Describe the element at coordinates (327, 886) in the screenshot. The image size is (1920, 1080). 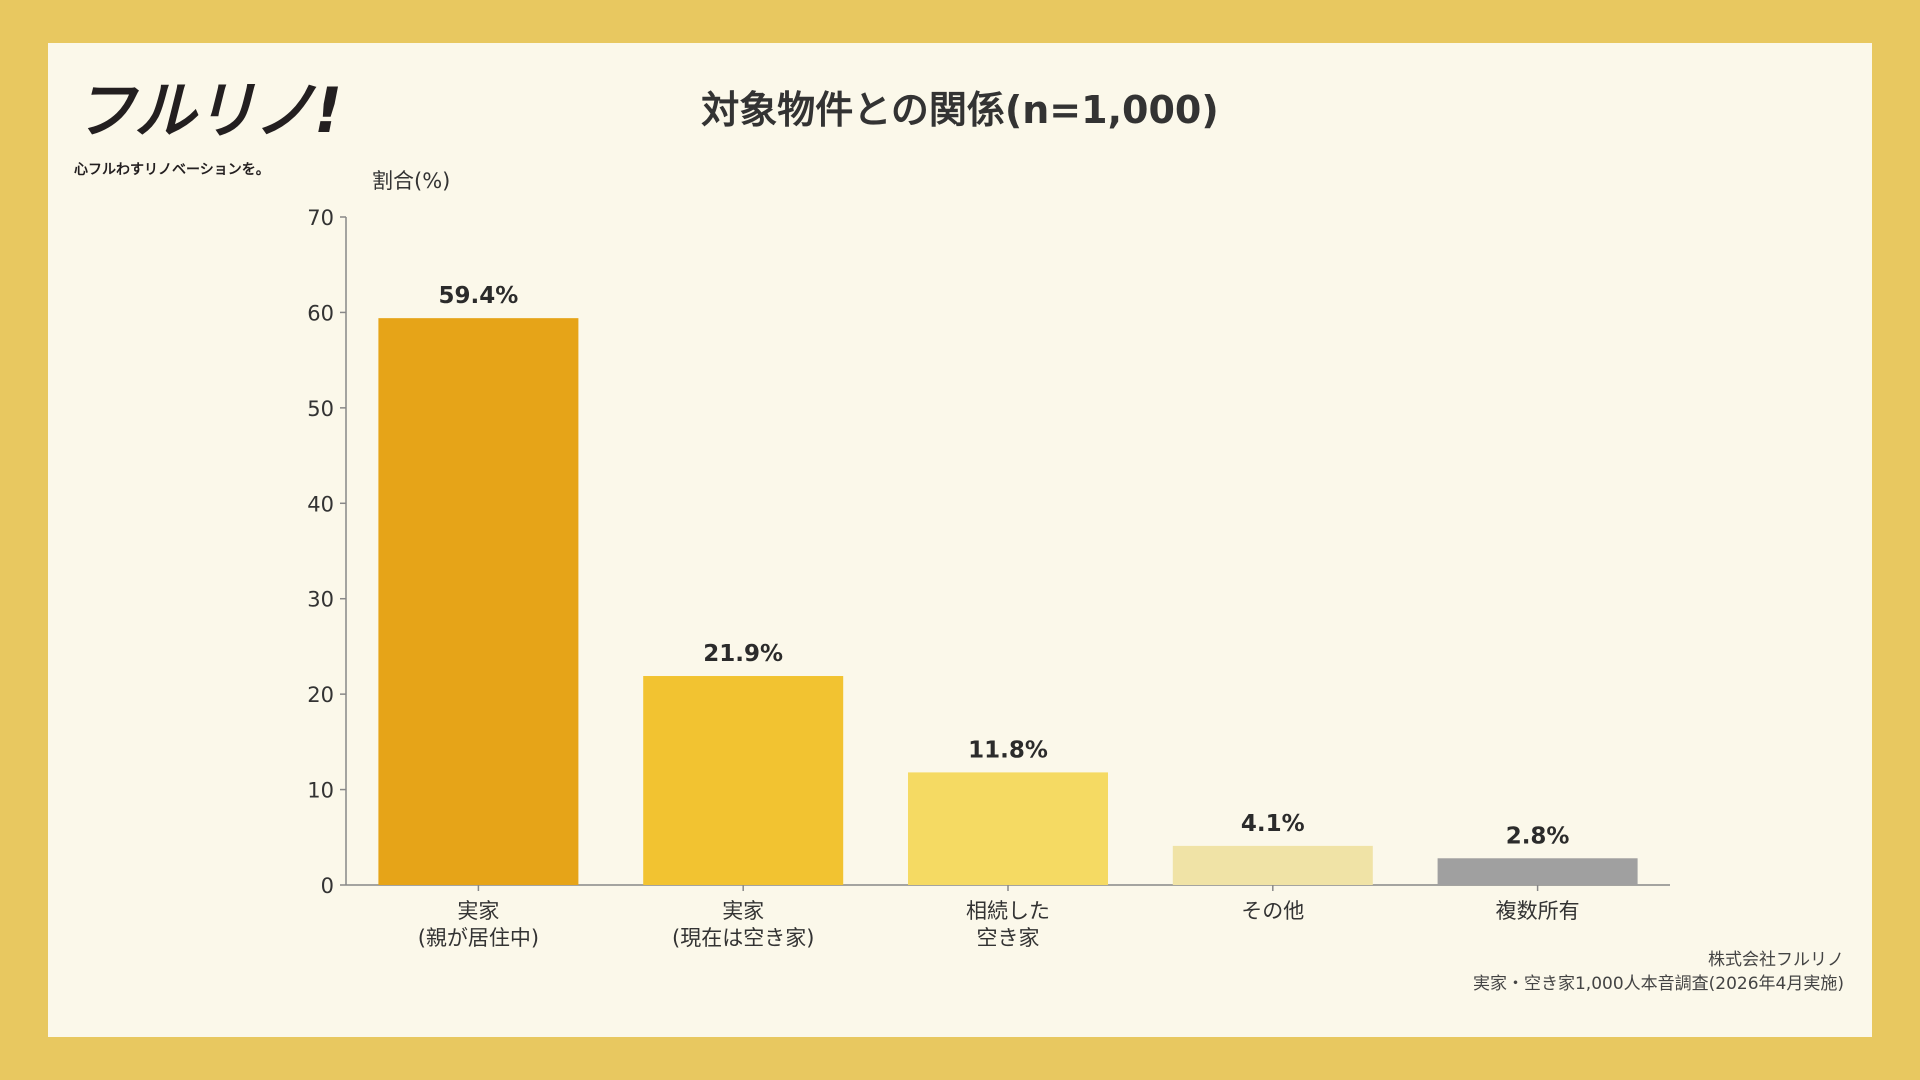
I see `y-tick-label: 0` at that location.